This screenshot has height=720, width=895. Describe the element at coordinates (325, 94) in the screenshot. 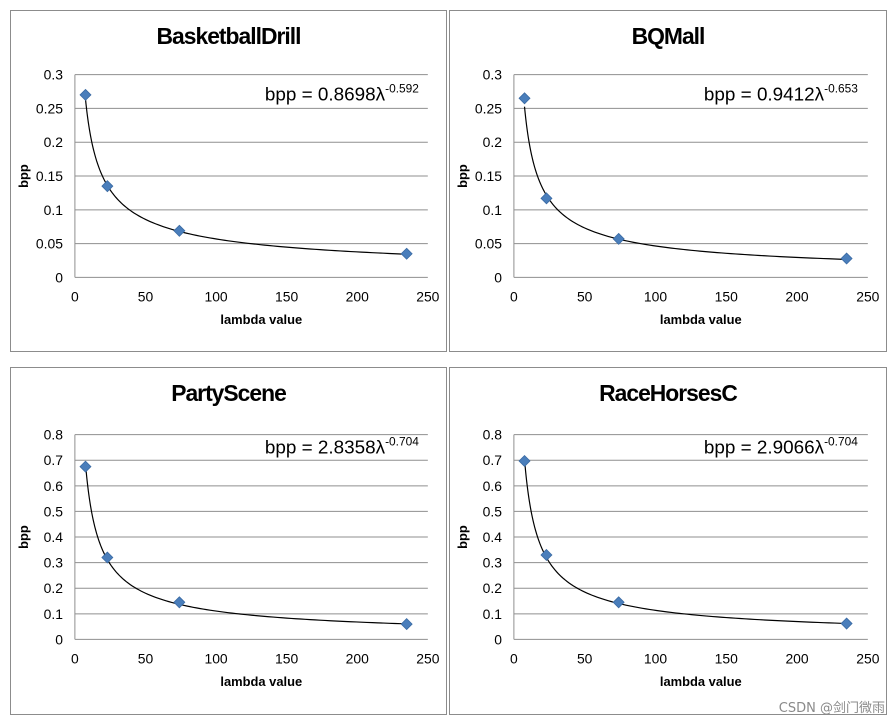

I see `equation-main: bpp = 0.8698λ` at that location.